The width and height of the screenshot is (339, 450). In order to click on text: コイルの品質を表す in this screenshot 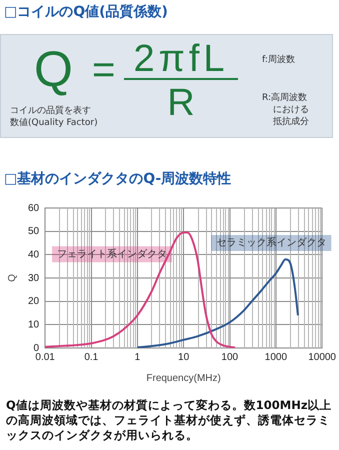, I will do `click(50, 111)`.